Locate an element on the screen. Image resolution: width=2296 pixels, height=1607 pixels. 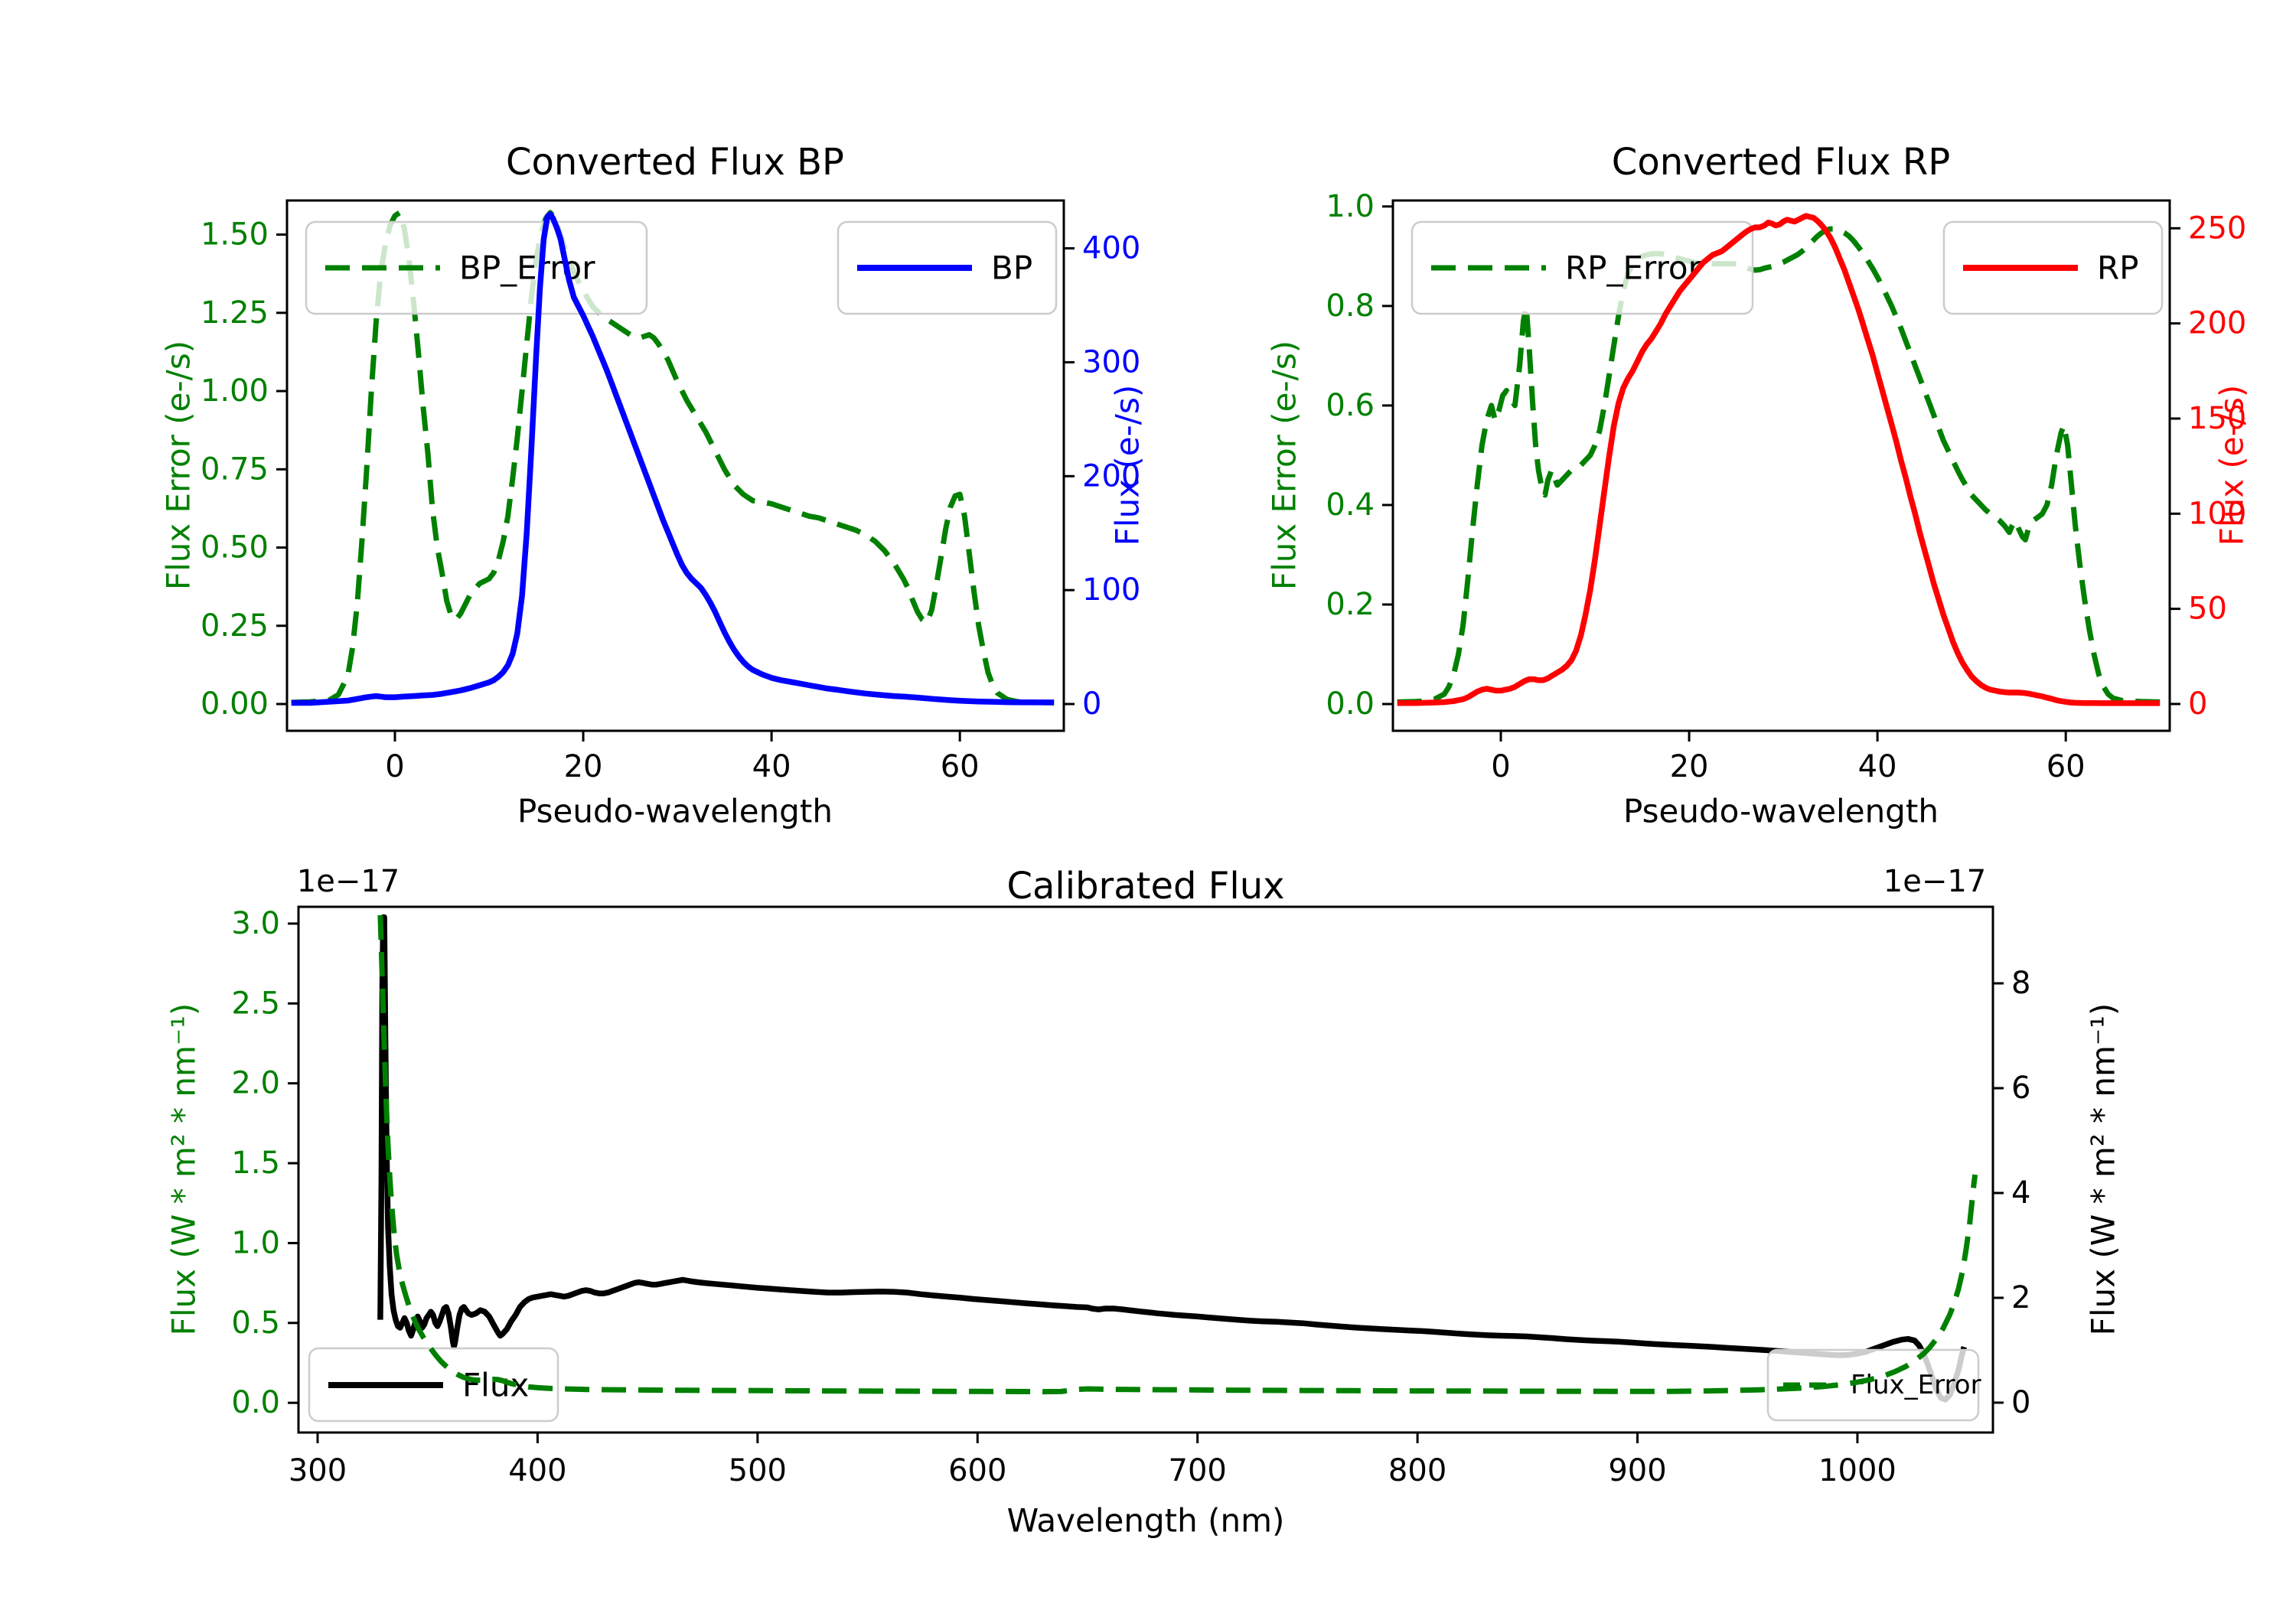
plot-rp-ylabel-right: Flux (e-/s) is located at coordinates (2232, 465).